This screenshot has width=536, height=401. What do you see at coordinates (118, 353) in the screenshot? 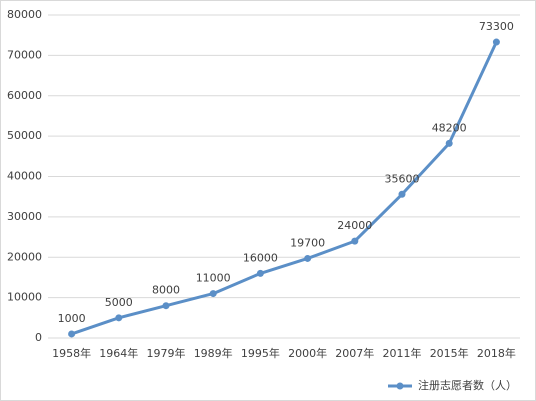
I see `x-tick-label: 1964年` at bounding box center [118, 353].